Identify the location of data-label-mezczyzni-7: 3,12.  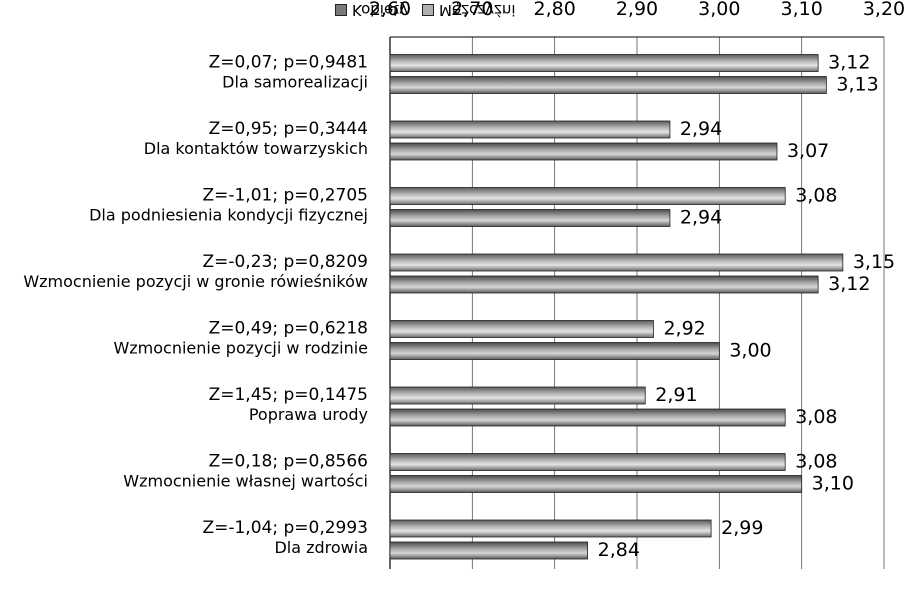
(849, 63).